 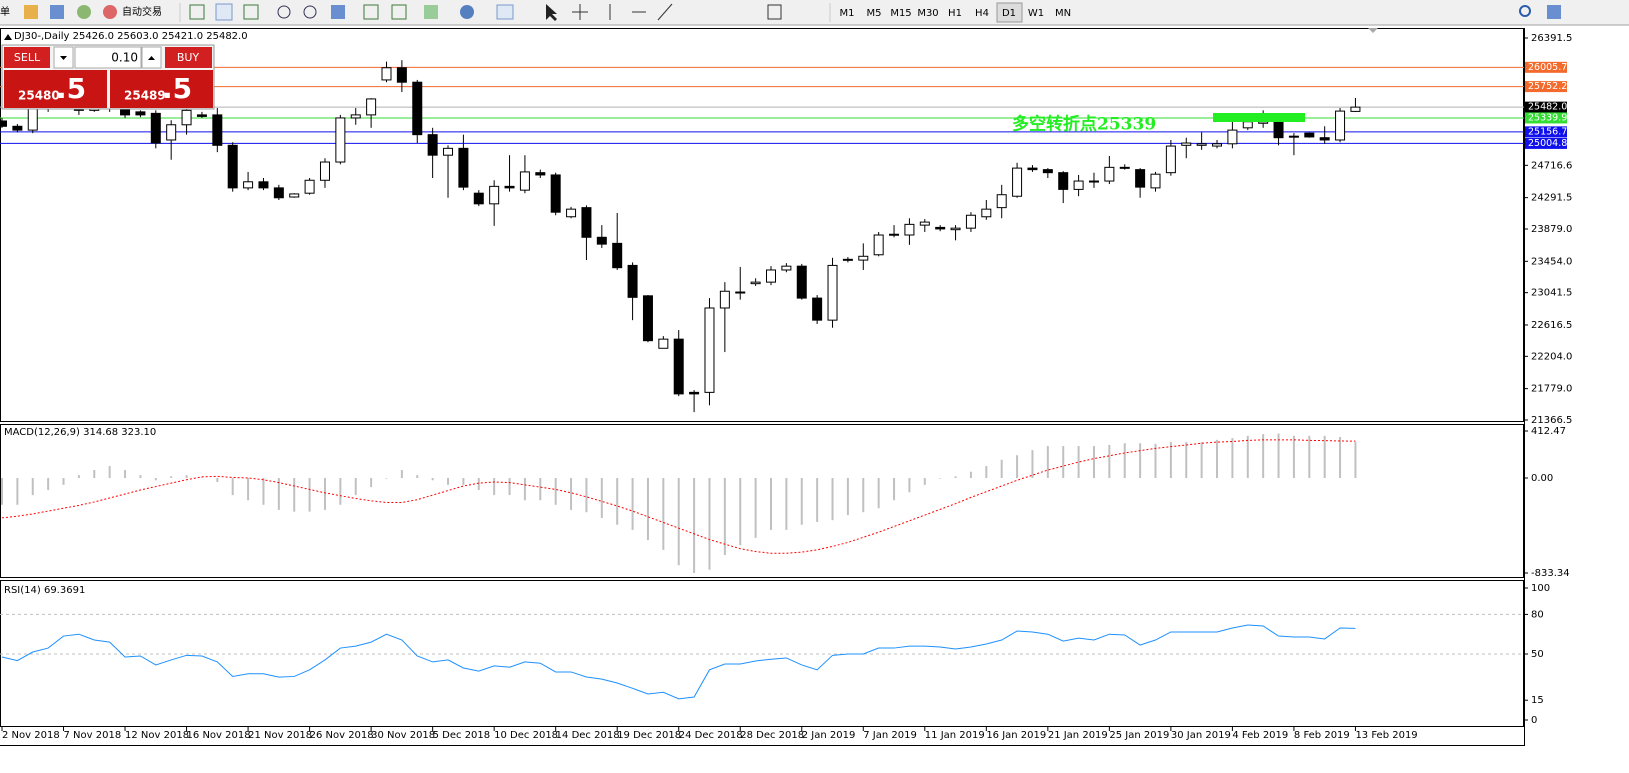 I want to click on timeframe-button: MN, so click(x=1063, y=13).